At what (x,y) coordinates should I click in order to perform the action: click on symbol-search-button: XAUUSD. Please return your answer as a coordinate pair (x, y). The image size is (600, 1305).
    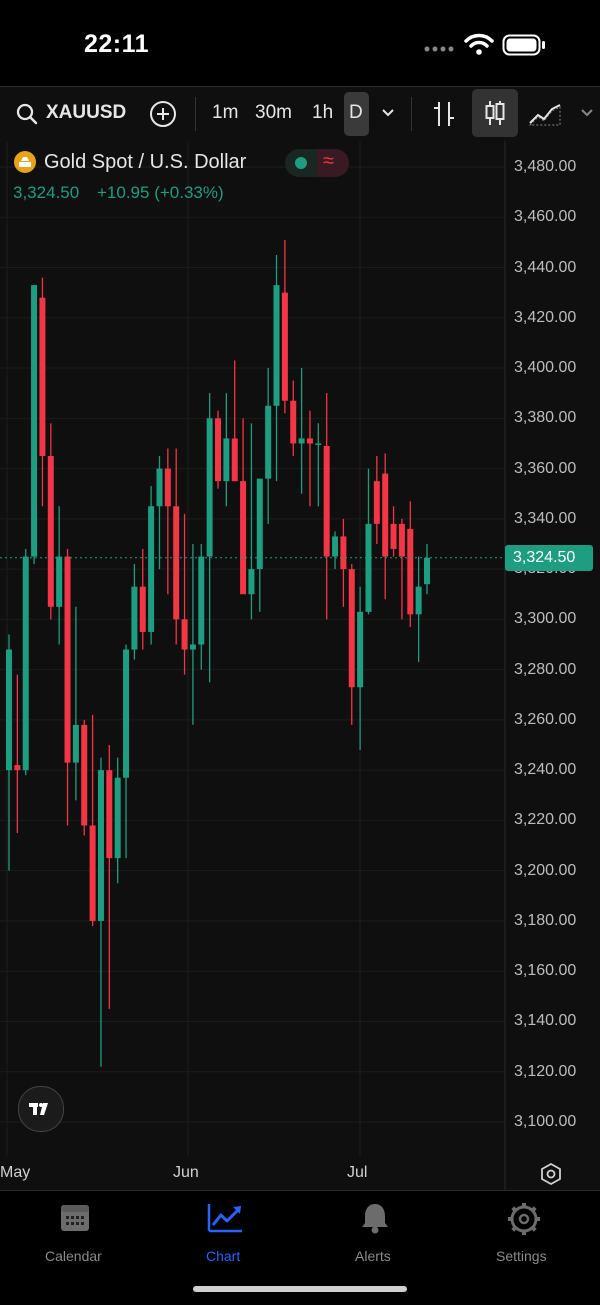
    Looking at the image, I should click on (86, 112).